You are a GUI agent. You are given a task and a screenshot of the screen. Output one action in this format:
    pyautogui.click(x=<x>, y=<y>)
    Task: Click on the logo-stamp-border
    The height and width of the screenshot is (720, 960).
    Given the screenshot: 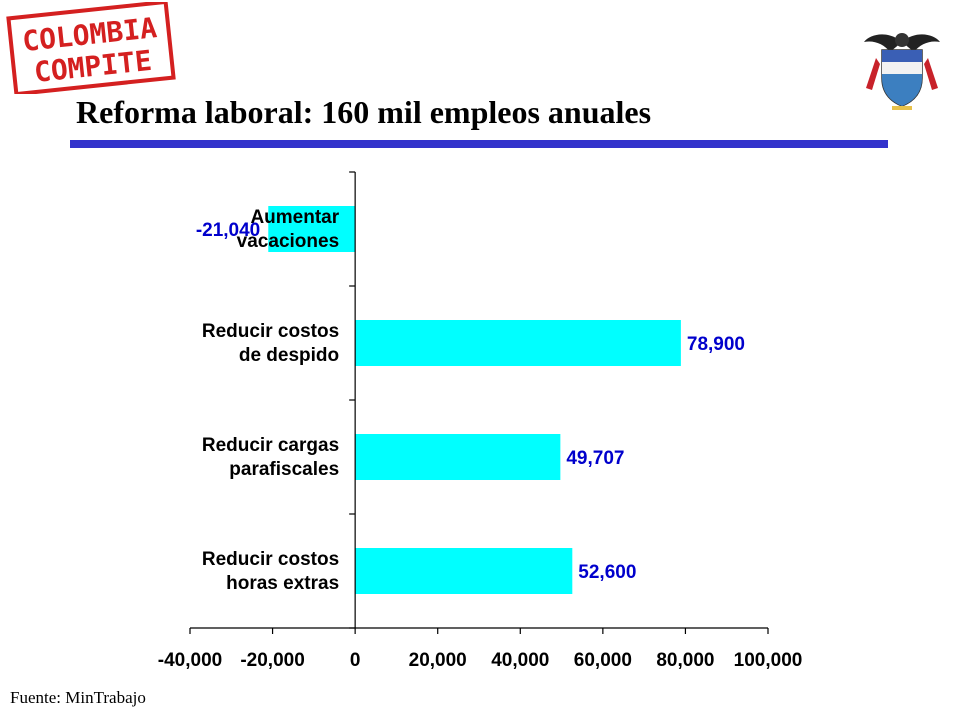 What is the action you would take?
    pyautogui.click(x=91, y=48)
    